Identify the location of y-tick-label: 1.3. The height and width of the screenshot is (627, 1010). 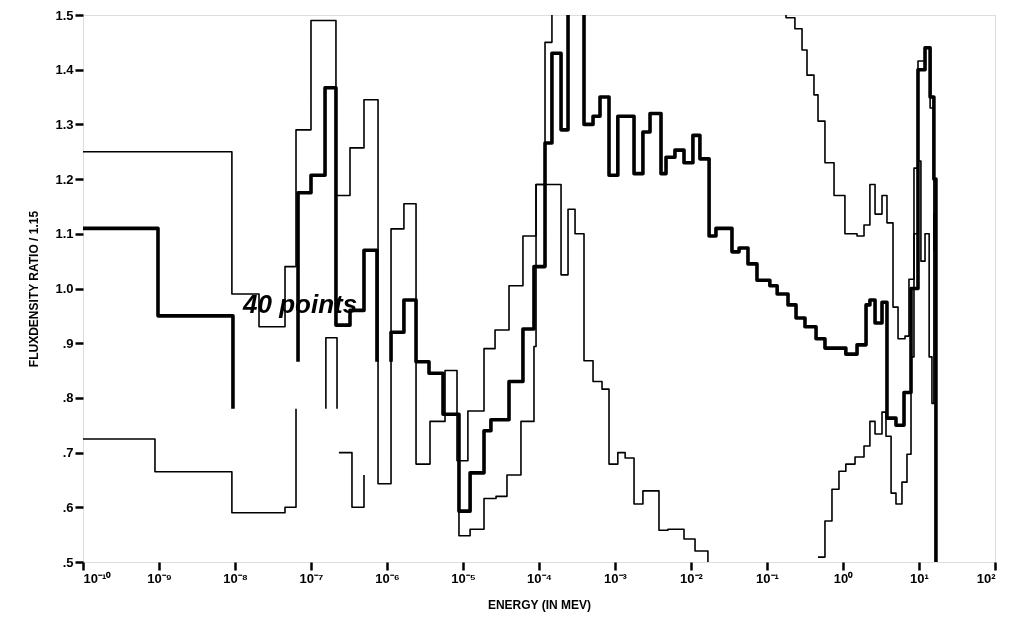
(64, 124).